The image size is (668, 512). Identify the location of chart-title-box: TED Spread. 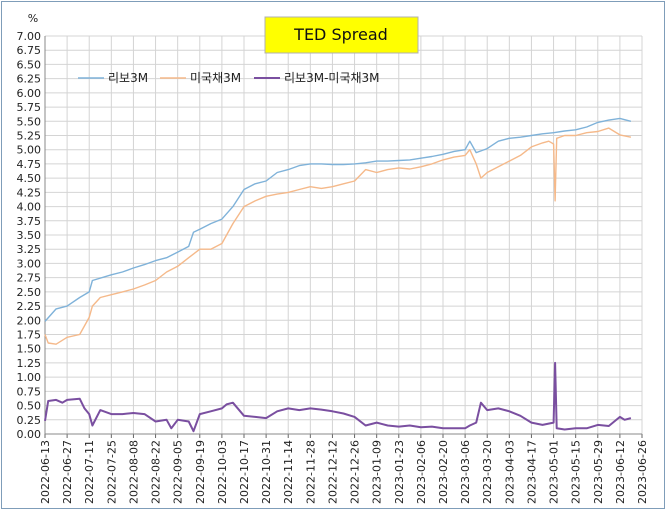
(341, 35).